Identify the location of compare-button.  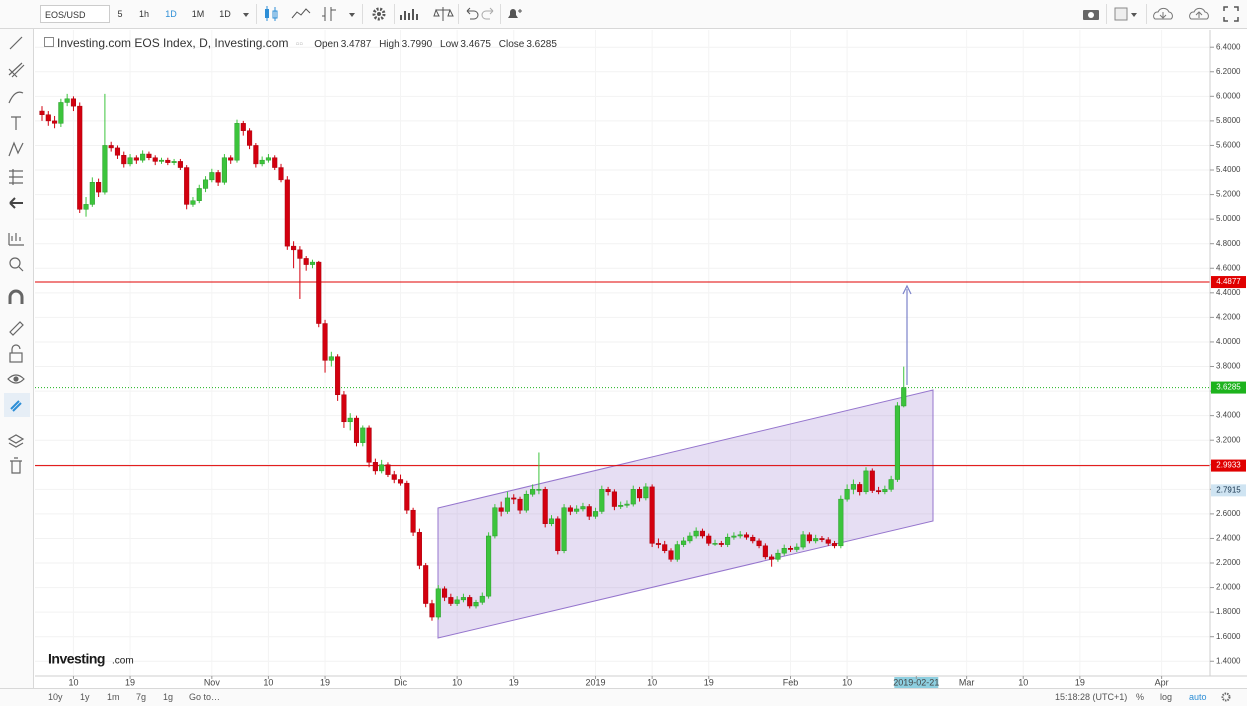
(331, 14).